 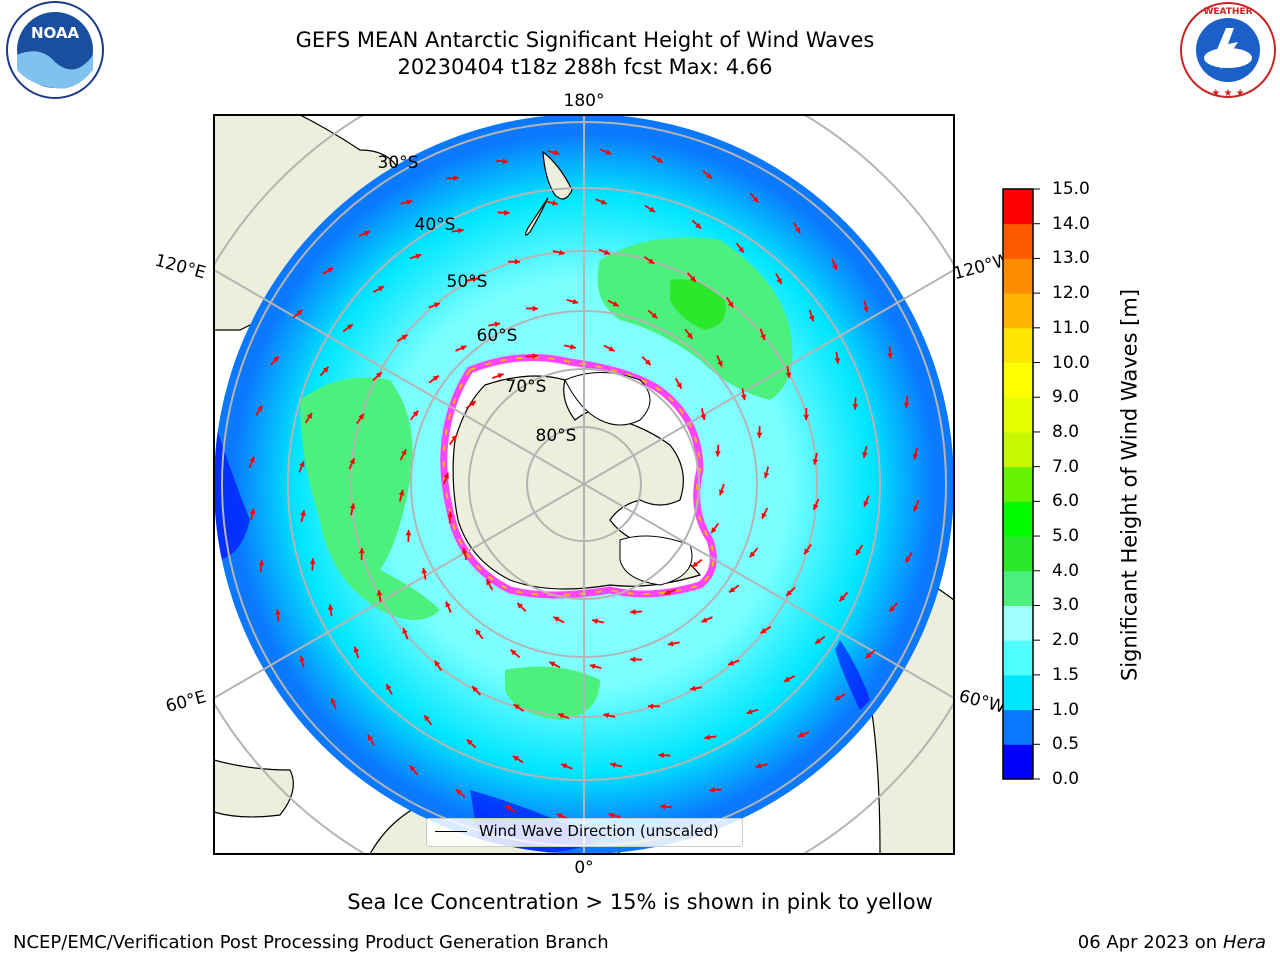 I want to click on wave-zone-indian, so click(x=370, y=498).